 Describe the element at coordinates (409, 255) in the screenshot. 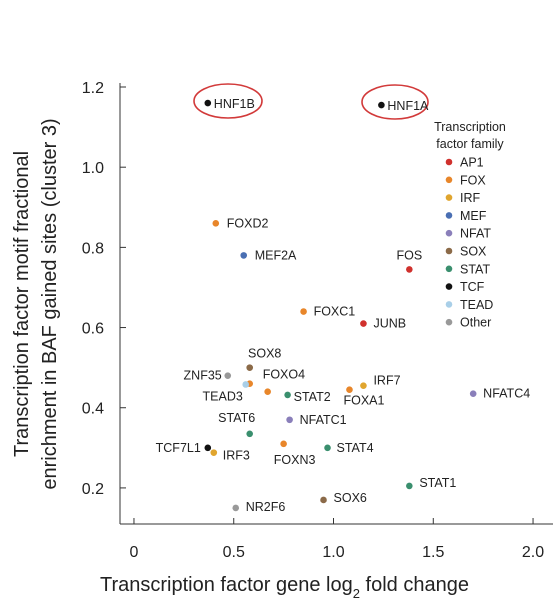

I see `point-label-fos: FOS` at that location.